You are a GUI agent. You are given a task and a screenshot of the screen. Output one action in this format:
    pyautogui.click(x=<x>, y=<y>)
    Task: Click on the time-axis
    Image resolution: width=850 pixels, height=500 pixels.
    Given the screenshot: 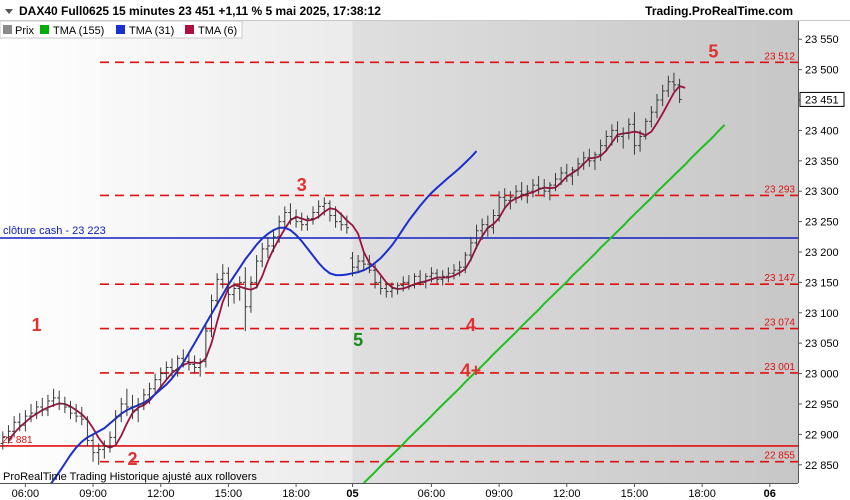 What is the action you would take?
    pyautogui.click(x=425, y=491)
    